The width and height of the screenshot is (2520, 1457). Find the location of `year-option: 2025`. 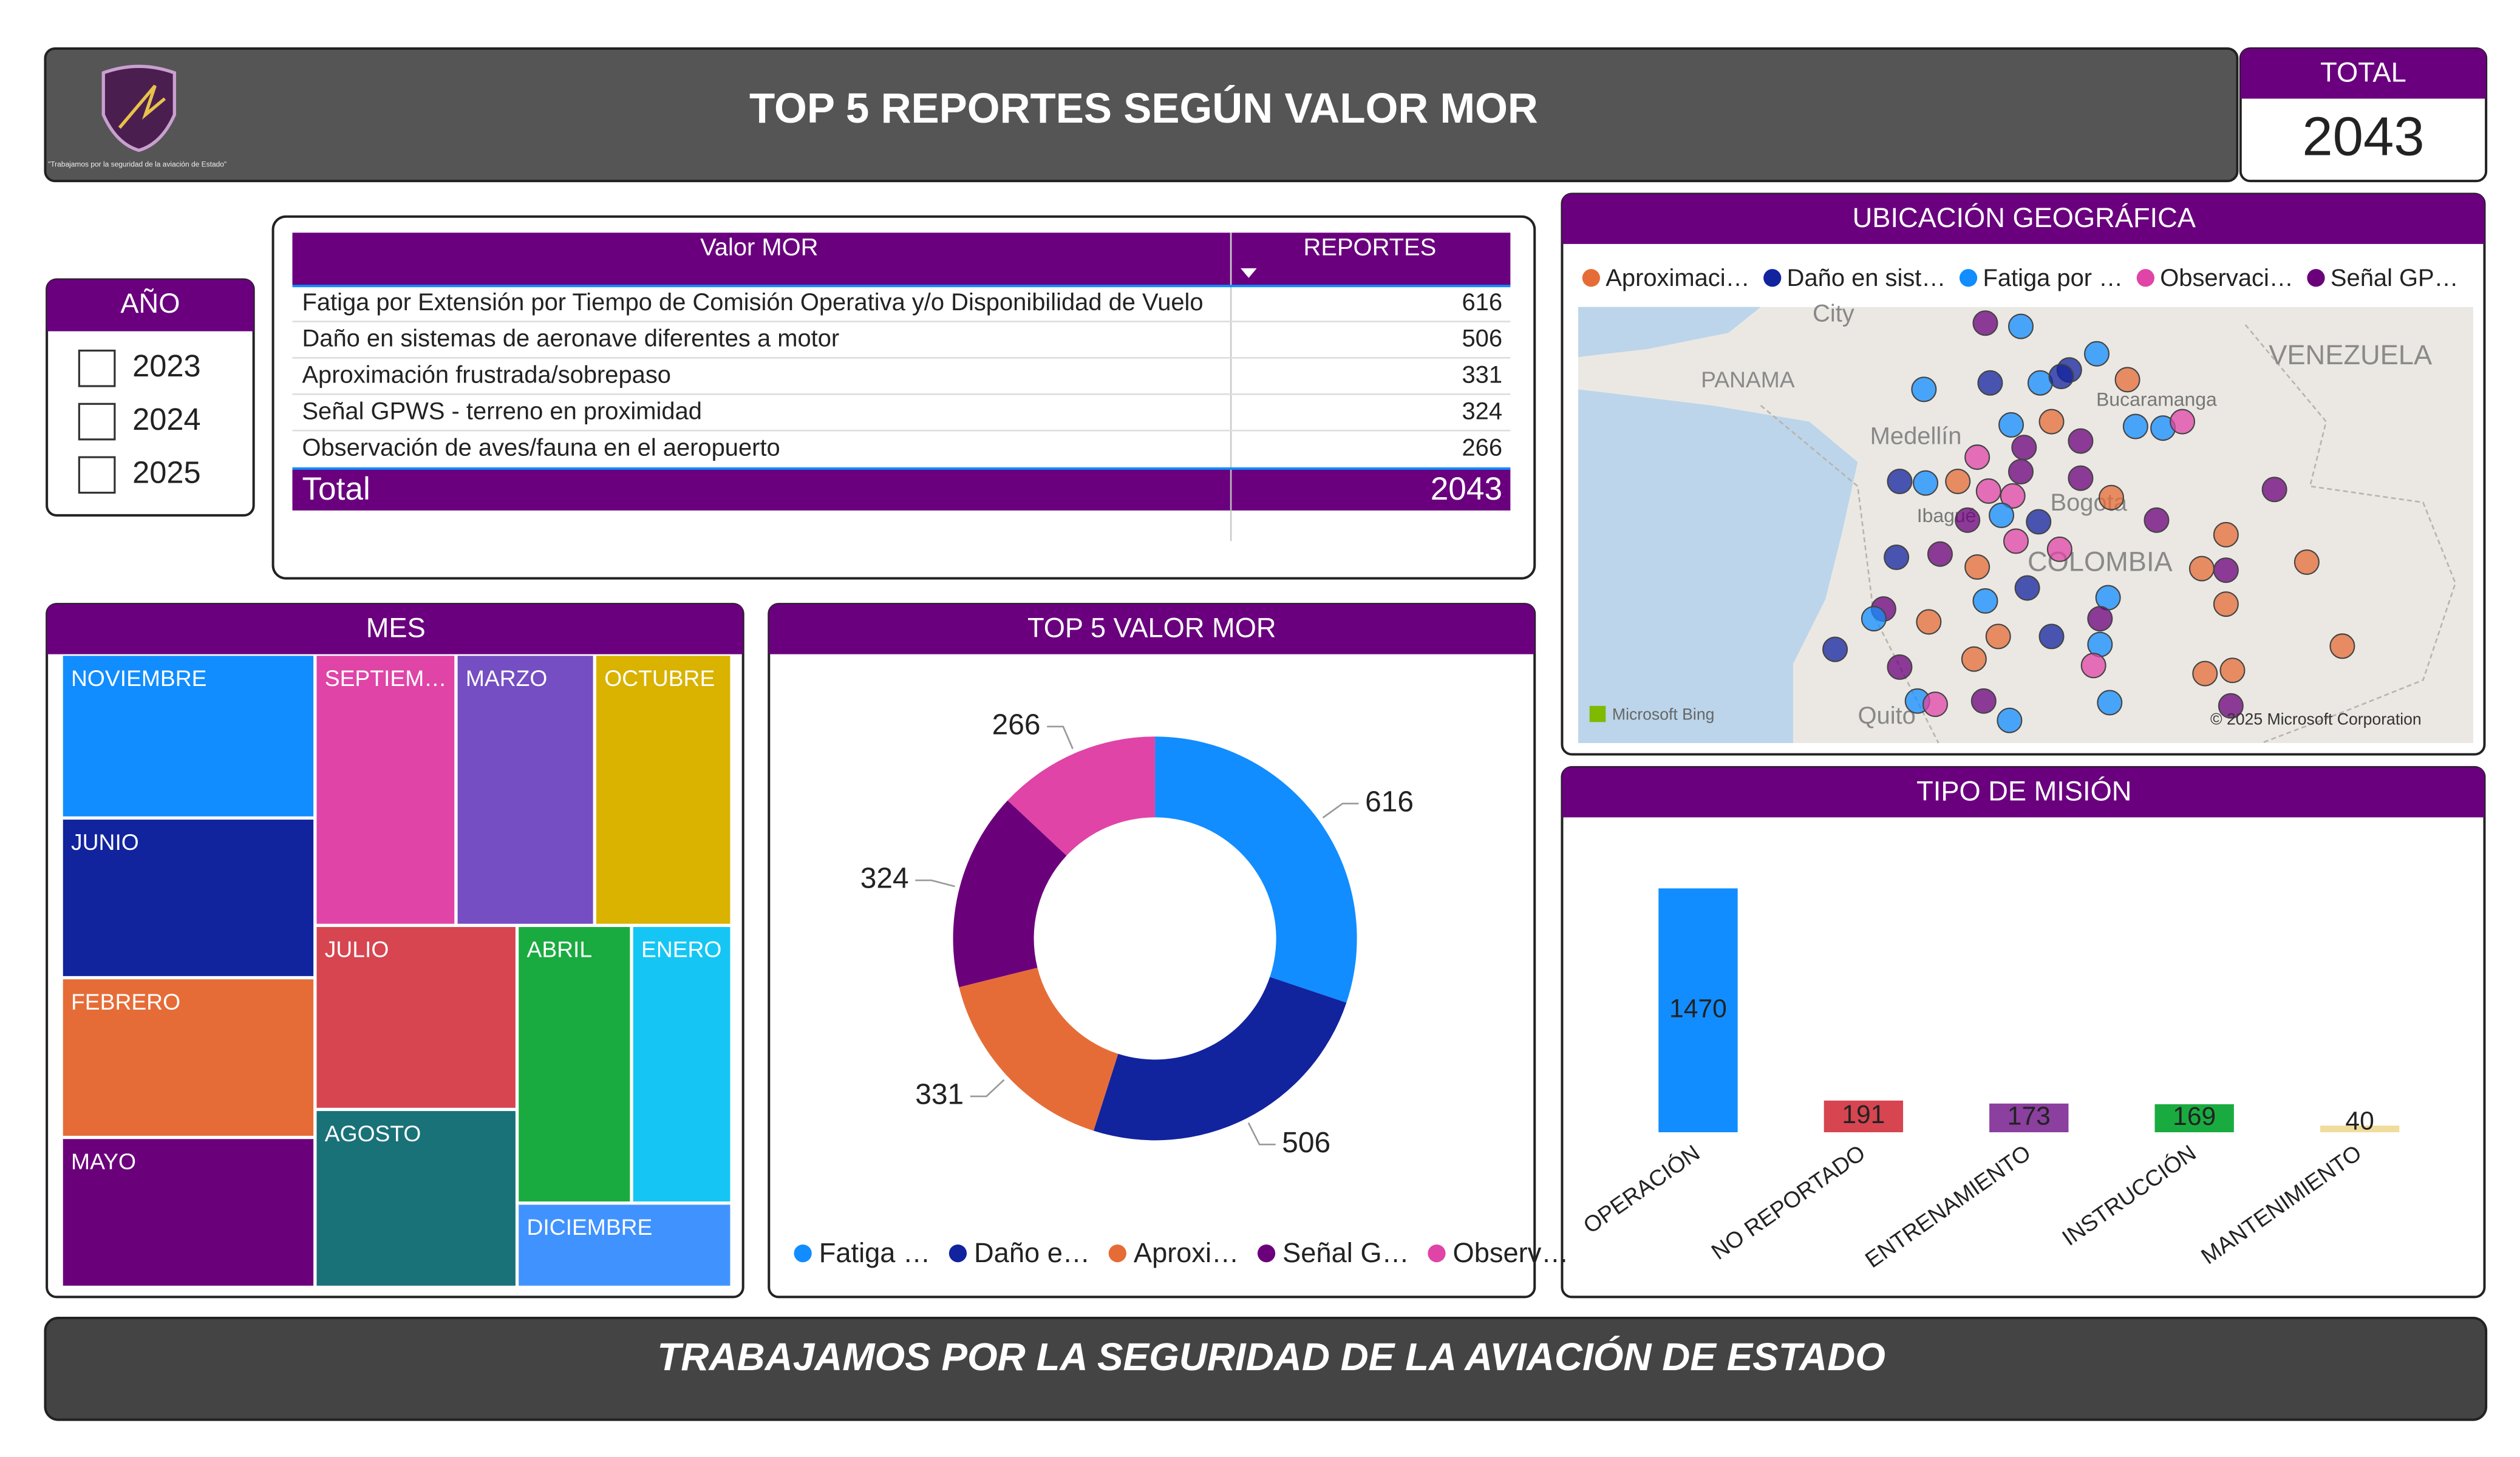

year-option: 2025 is located at coordinates (166, 472).